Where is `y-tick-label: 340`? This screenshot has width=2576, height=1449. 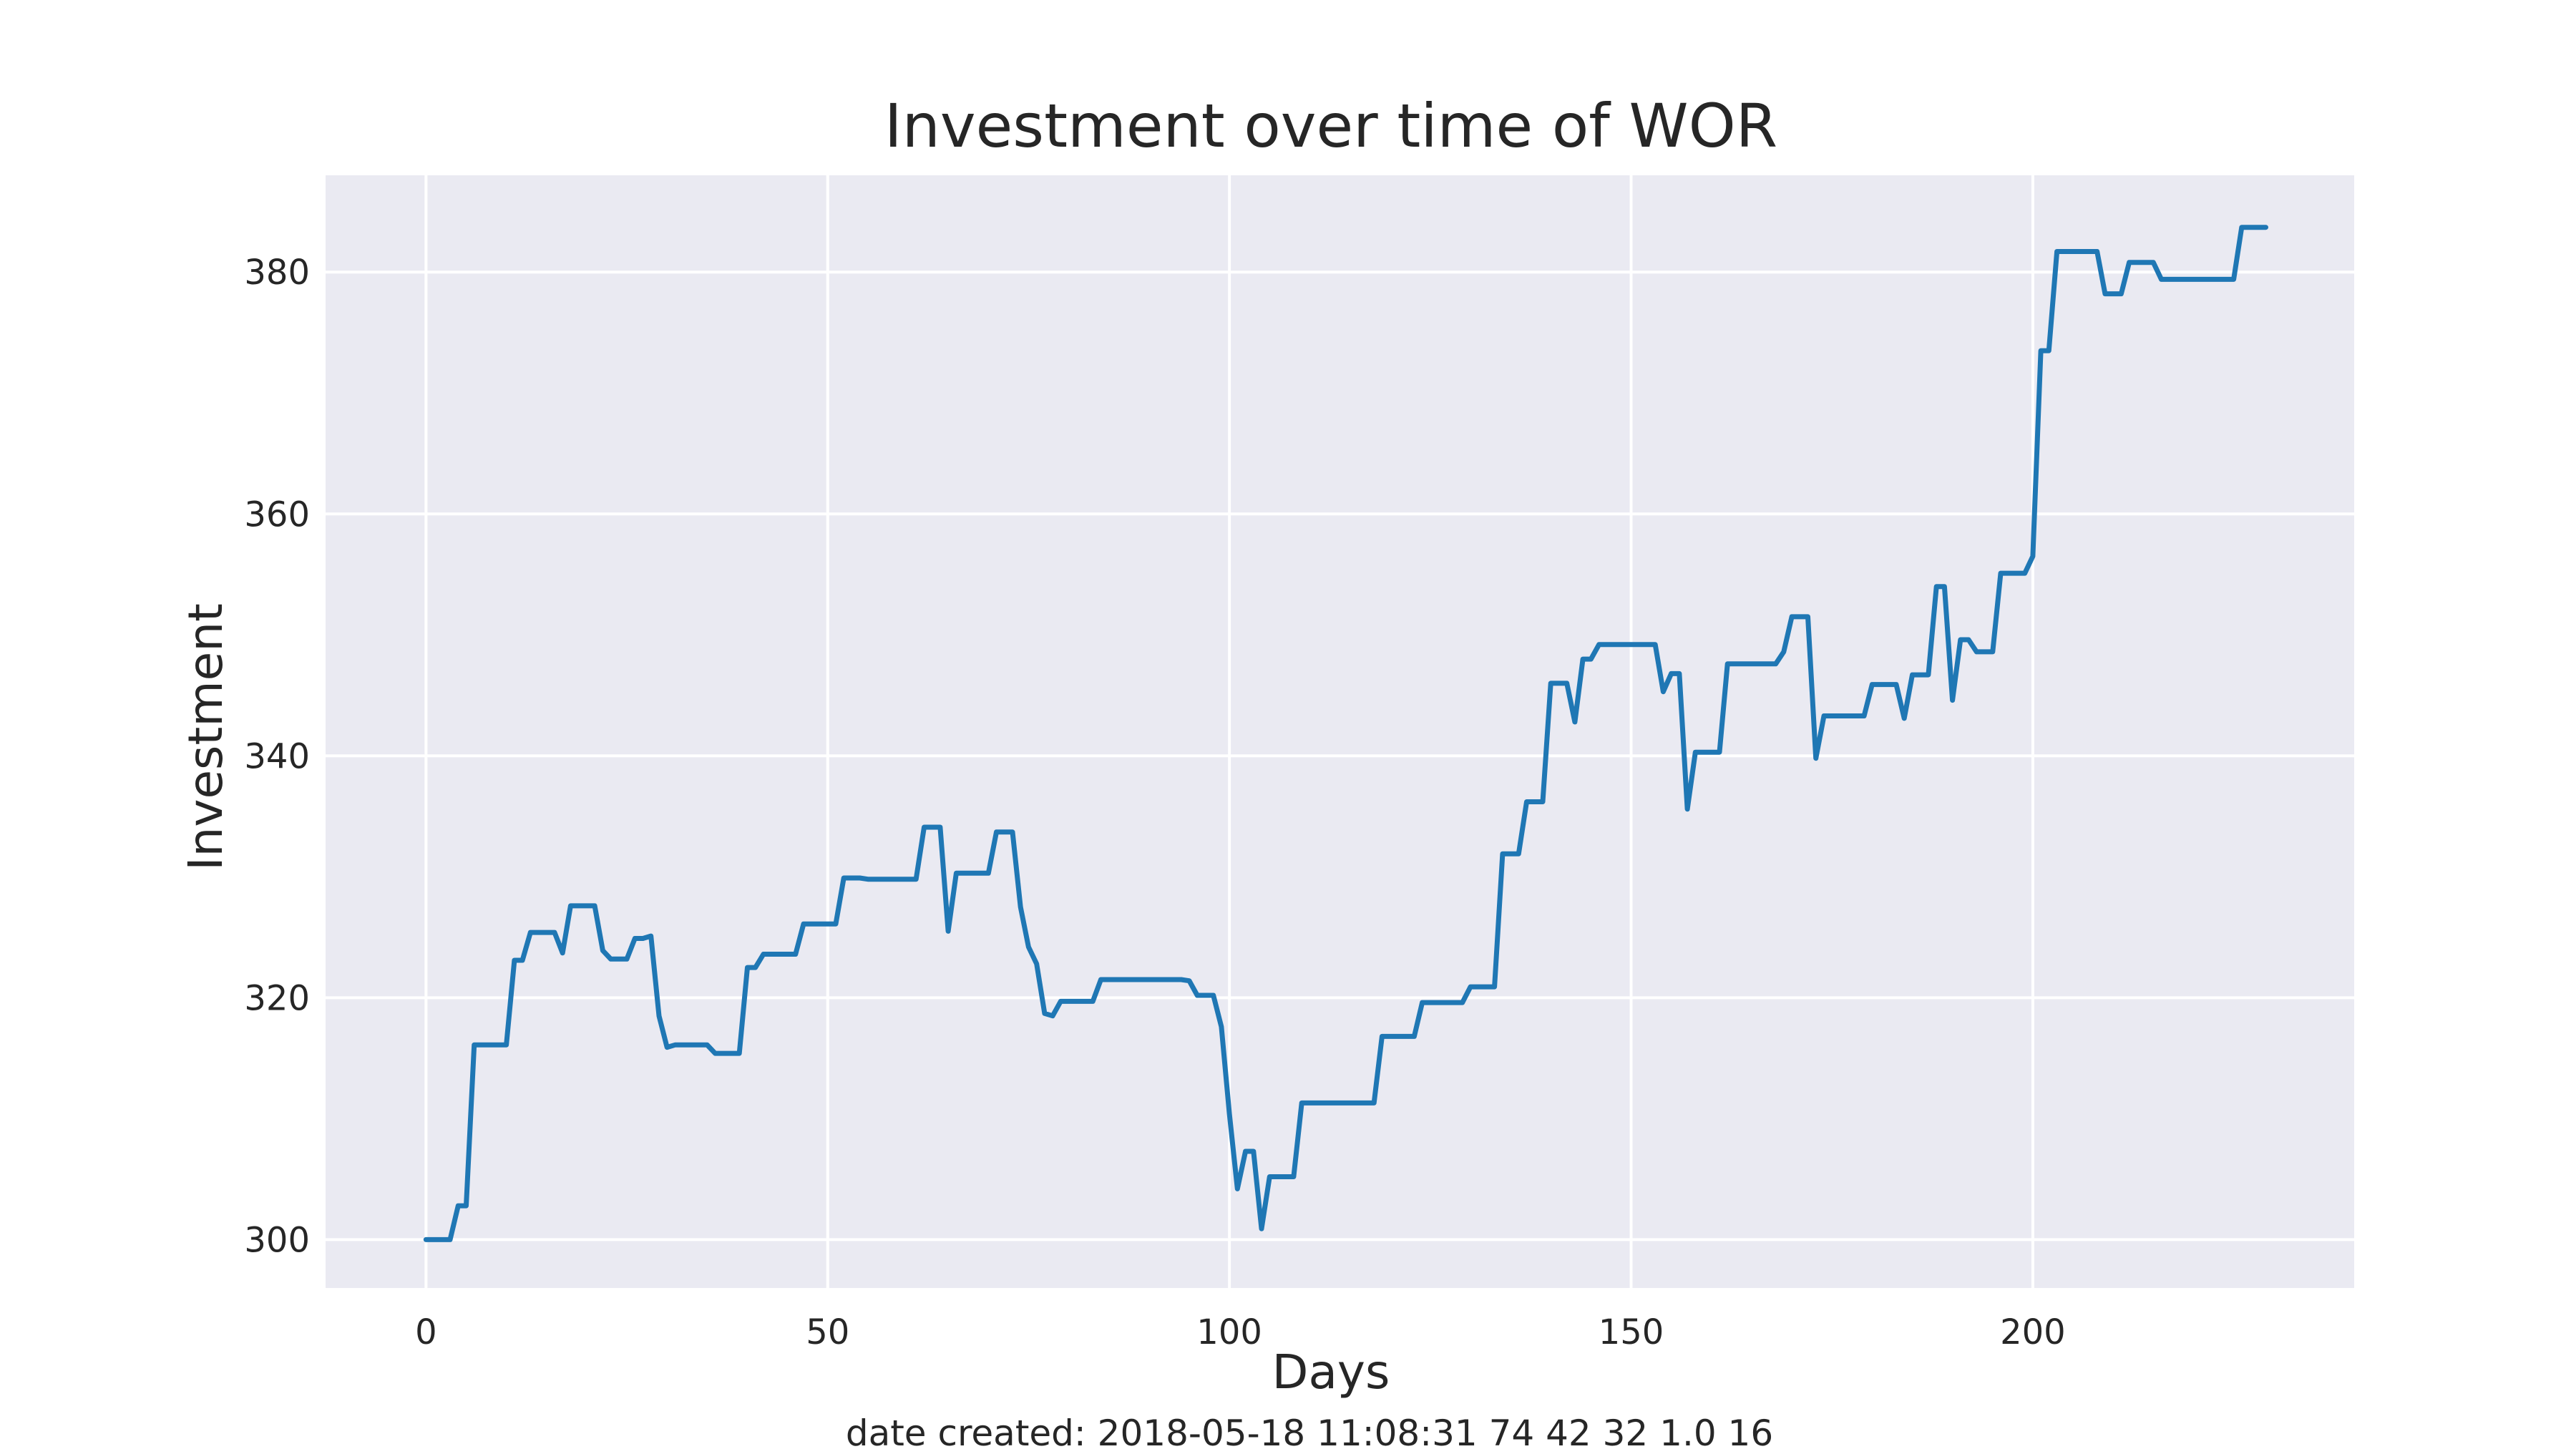 y-tick-label: 340 is located at coordinates (277, 756).